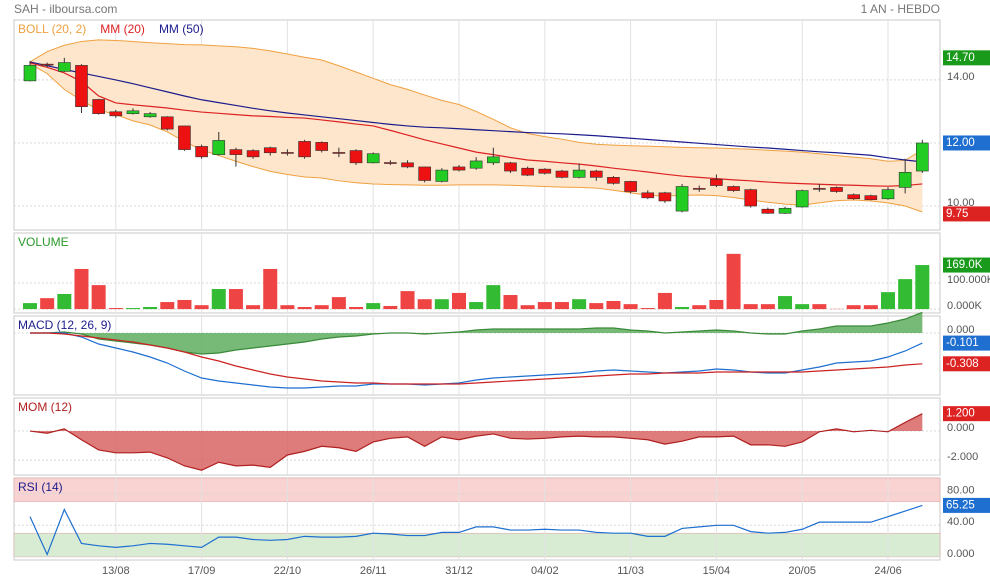 The width and height of the screenshot is (990, 580). I want to click on area, so click(476, 442).